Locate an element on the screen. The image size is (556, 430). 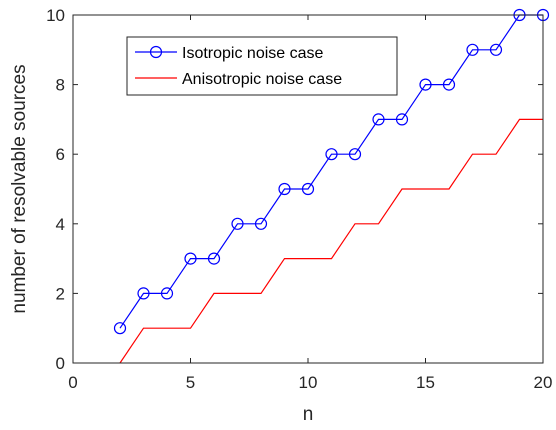
y-tick-label: 8 is located at coordinates (60, 85).